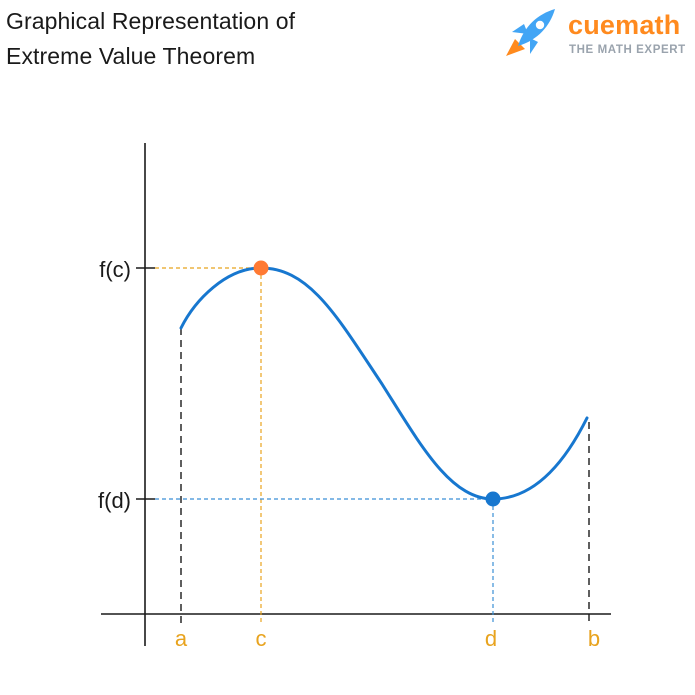 The width and height of the screenshot is (695, 695). I want to click on title-line-1: Graphical Representation of, so click(151, 21).